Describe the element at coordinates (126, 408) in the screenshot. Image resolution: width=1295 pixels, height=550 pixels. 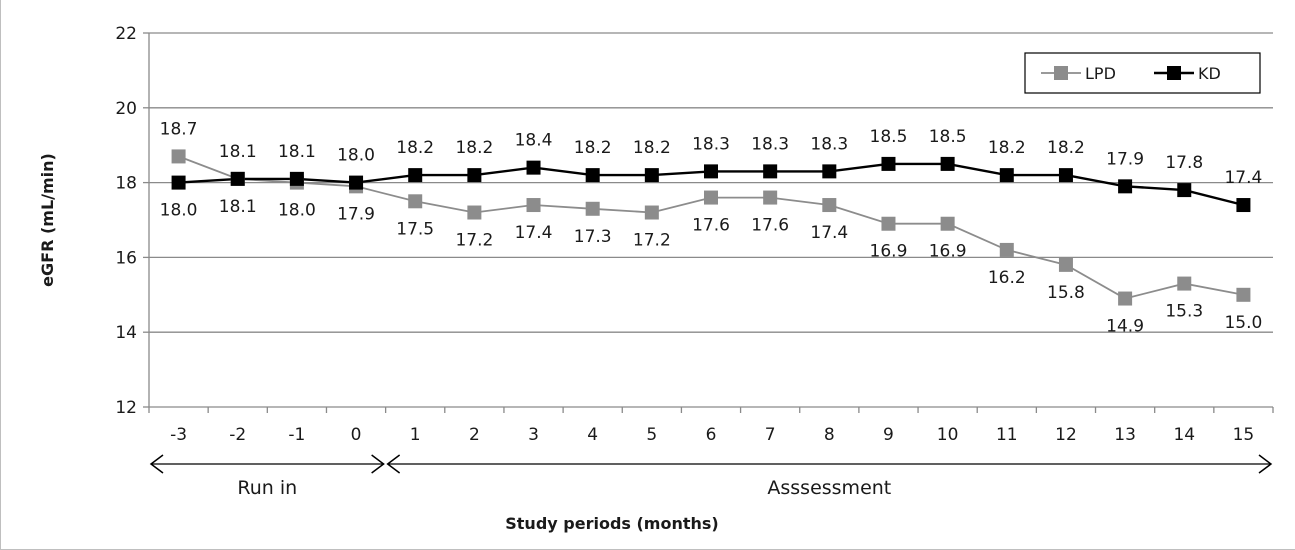
I see `y-tick-label: 12` at that location.